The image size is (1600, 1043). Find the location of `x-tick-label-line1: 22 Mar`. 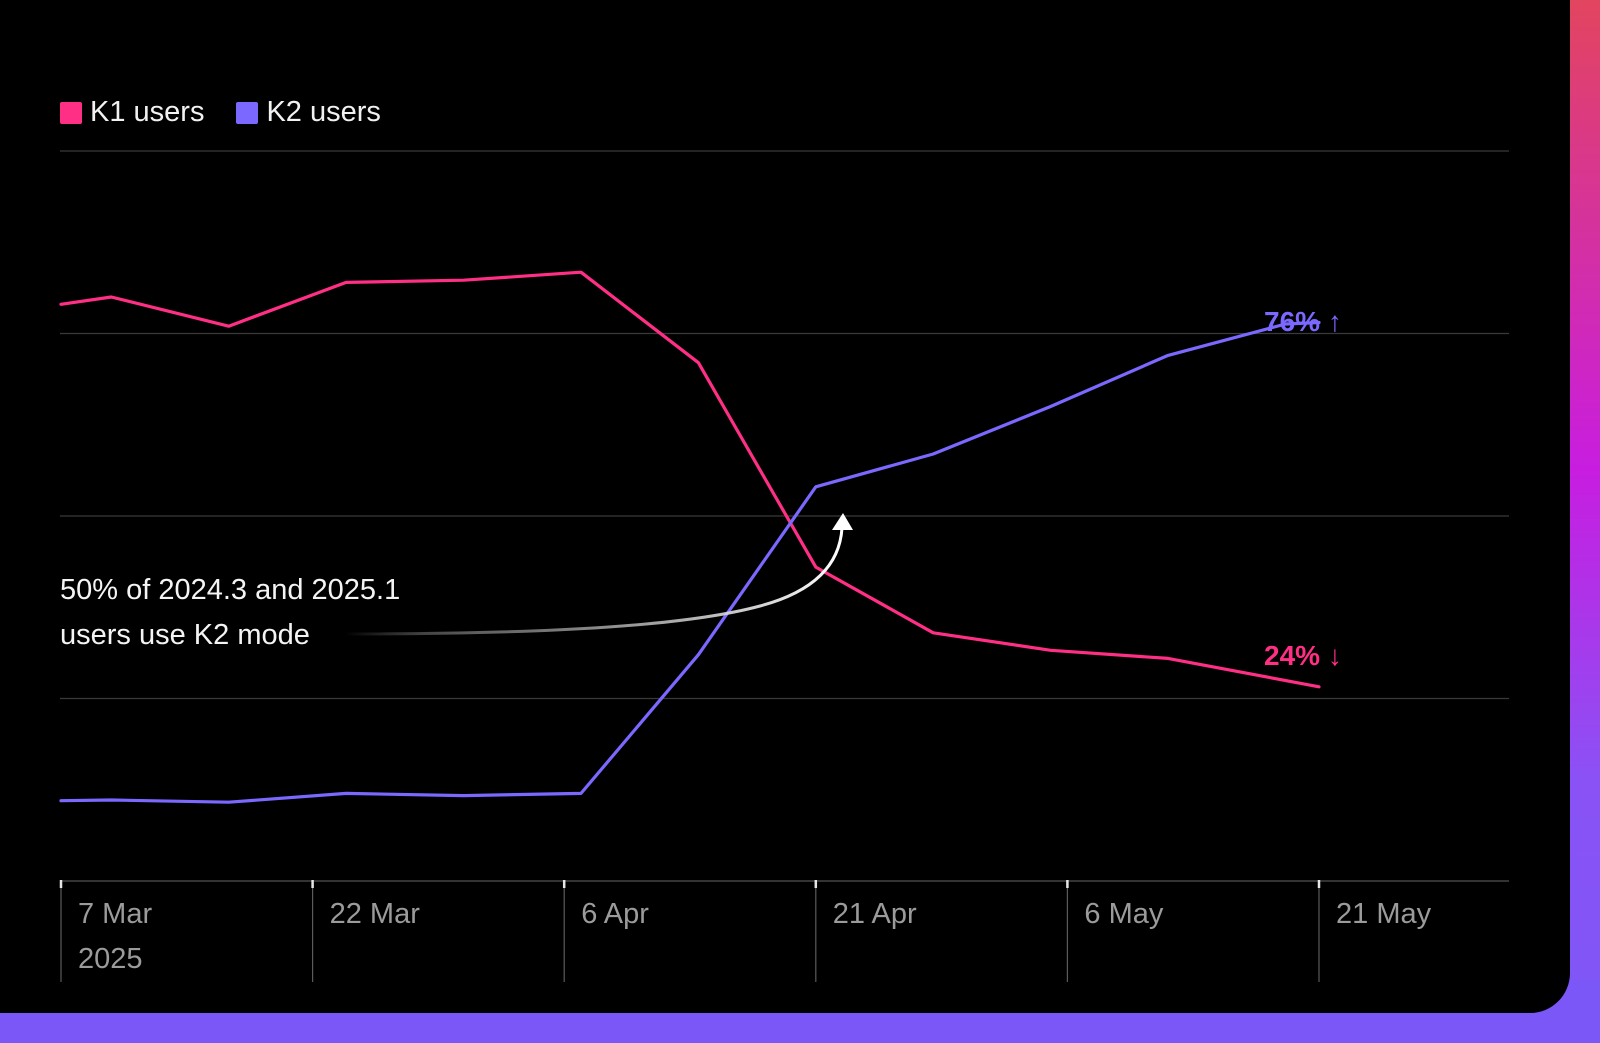

x-tick-label-line1: 22 Mar is located at coordinates (374, 914).